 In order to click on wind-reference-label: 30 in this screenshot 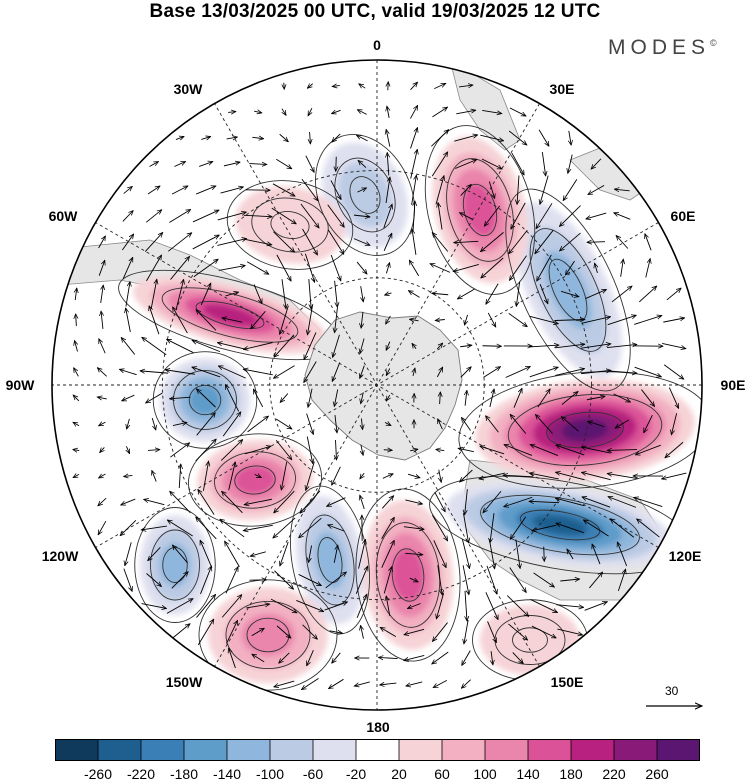, I will do `click(672, 691)`.